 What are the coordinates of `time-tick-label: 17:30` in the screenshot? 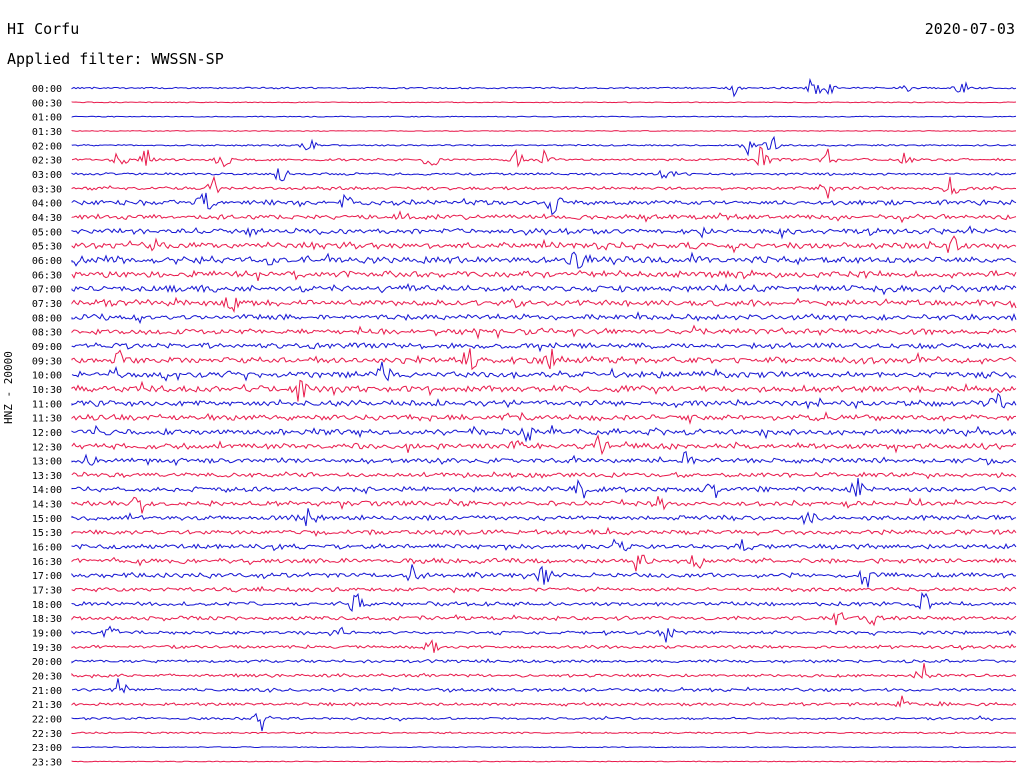 It's located at (47, 591).